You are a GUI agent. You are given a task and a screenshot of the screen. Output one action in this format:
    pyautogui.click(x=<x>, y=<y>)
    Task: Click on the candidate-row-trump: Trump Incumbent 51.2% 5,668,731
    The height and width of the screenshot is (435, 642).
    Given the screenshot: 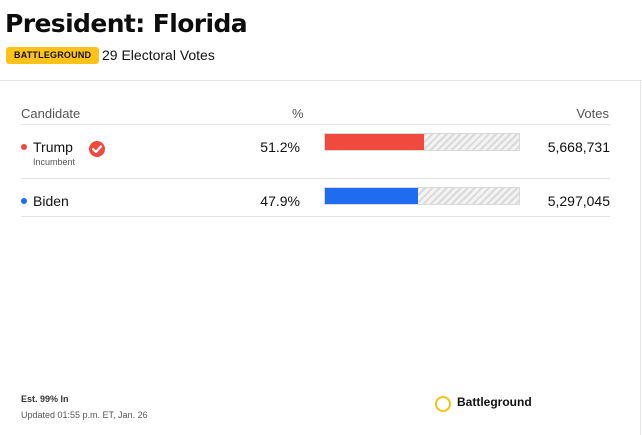 What is the action you would take?
    pyautogui.click(x=315, y=151)
    